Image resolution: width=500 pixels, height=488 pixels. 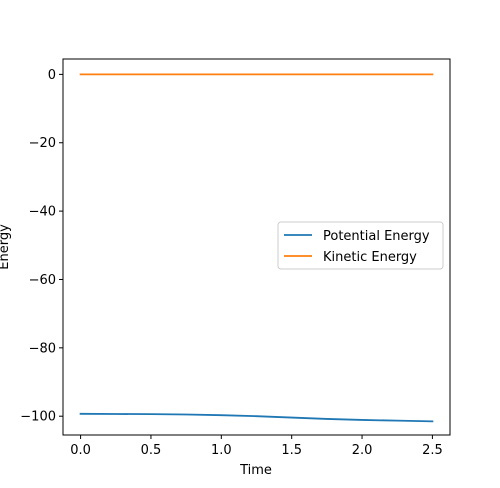 I want to click on legend-label: Kinetic Energy, so click(x=370, y=257).